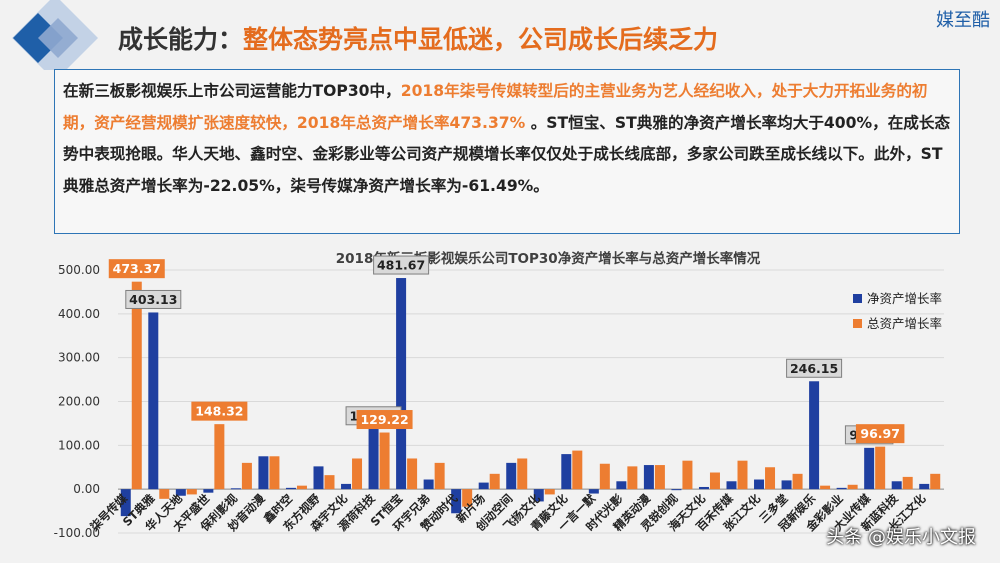  Describe the element at coordinates (232, 91) in the screenshot. I see `summary-part-1: 在新三板影视娱乐上市公司运营能力TOP30中，` at that location.